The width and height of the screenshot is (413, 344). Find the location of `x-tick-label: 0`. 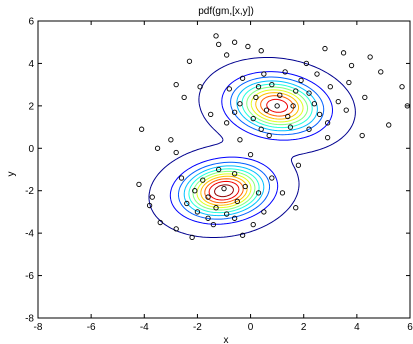

x-tick-label: 0 is located at coordinates (251, 327).